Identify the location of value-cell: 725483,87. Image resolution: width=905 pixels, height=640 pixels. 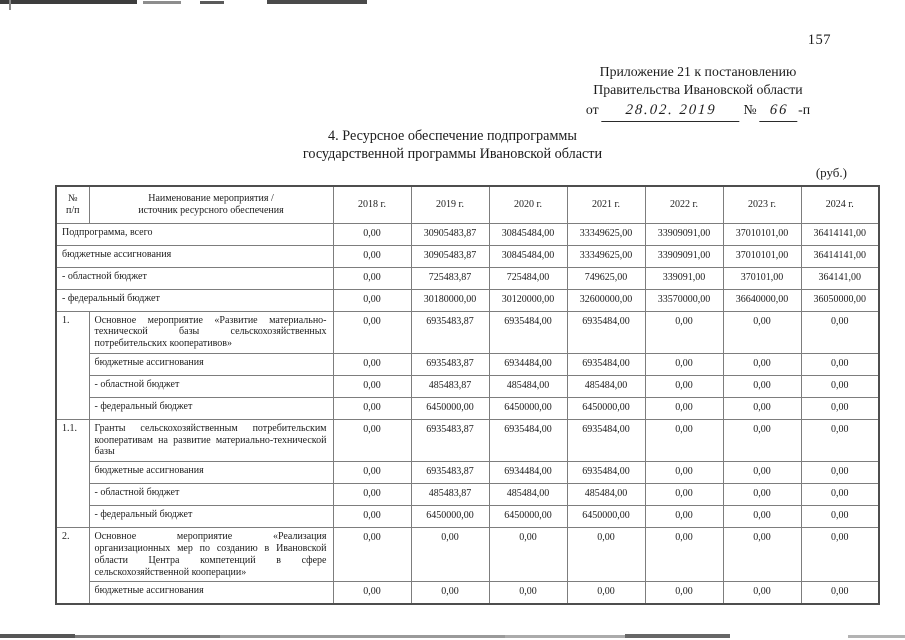
(450, 278).